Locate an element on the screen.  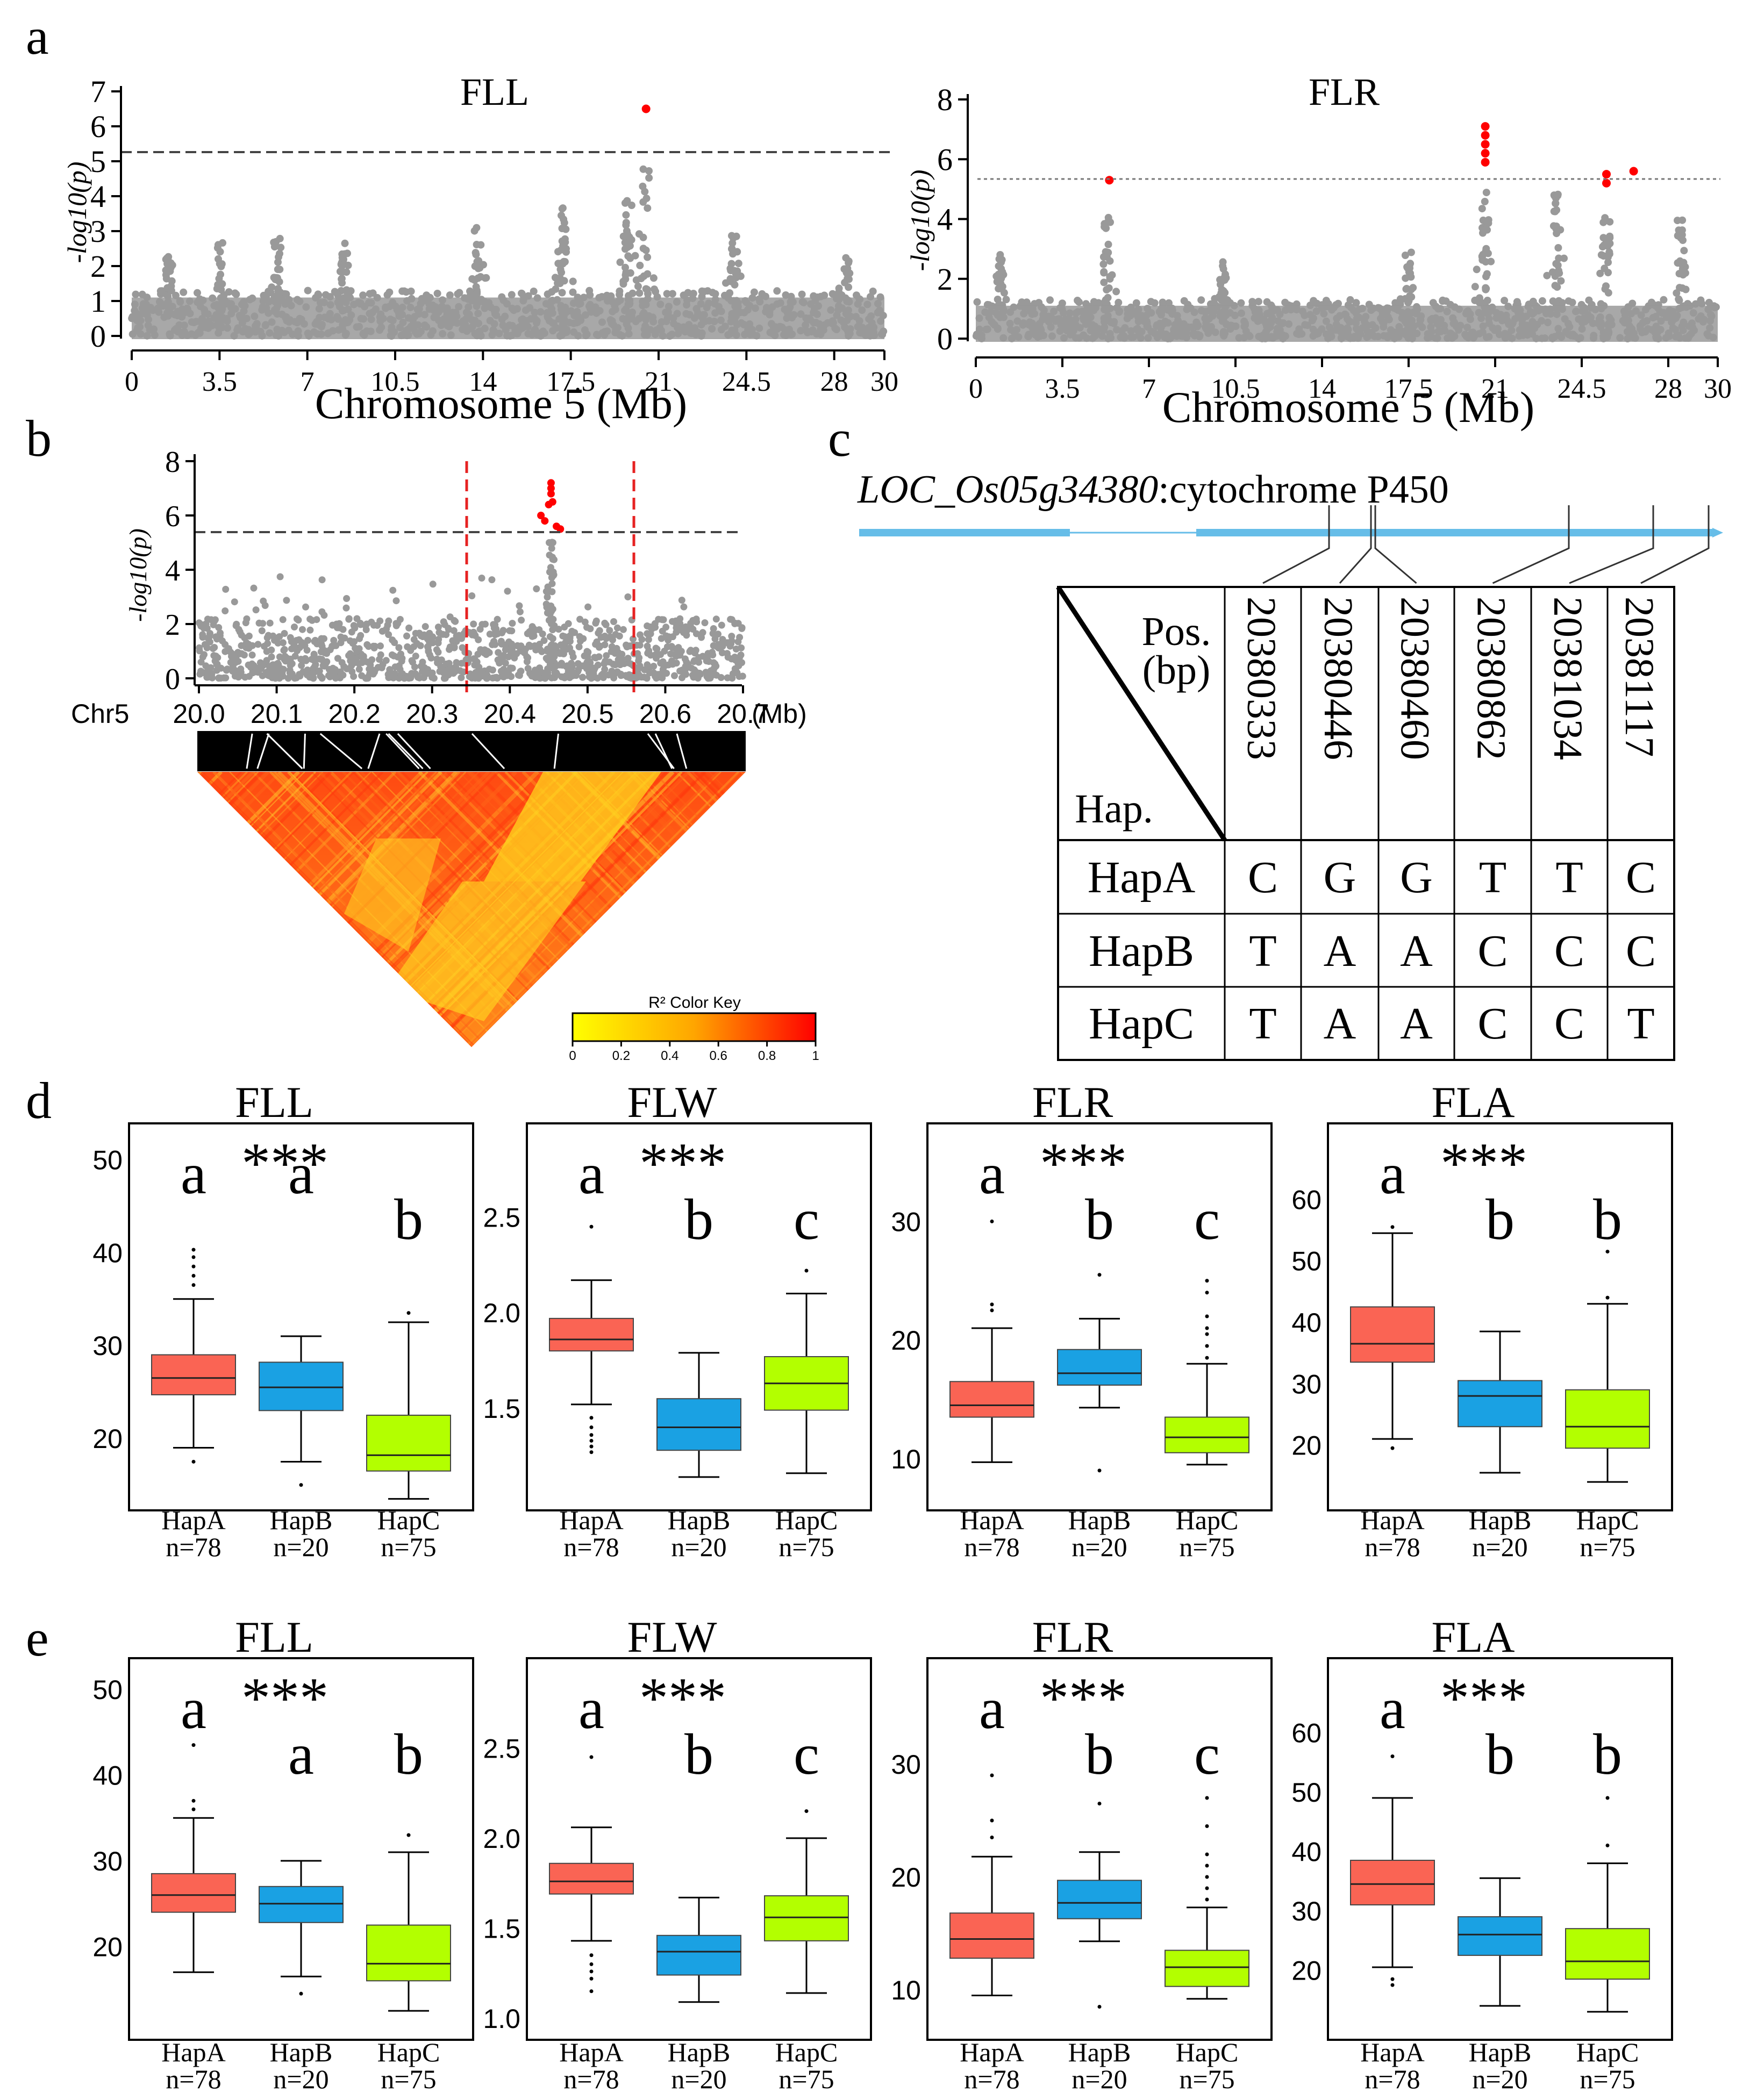
boxplot-title: FLL is located at coordinates (274, 1636).